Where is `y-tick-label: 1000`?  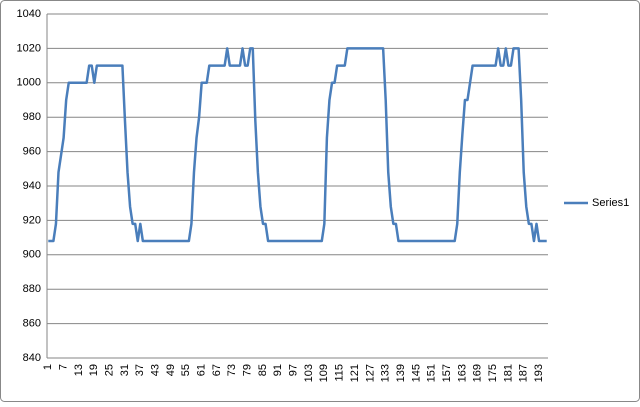
y-tick-label: 1000 is located at coordinates (29, 83).